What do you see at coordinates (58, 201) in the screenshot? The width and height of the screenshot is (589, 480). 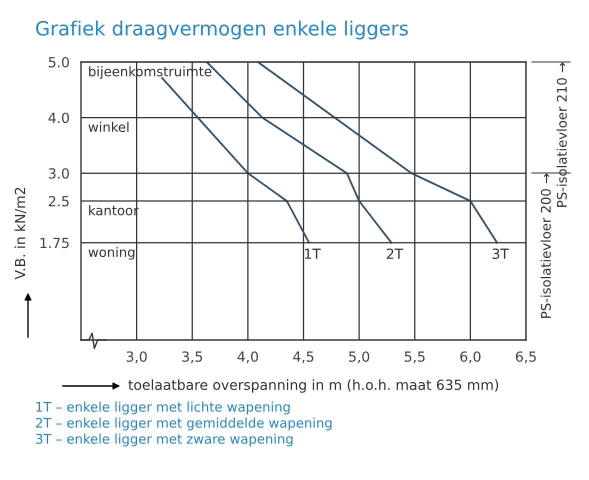 I see `y-tick-label: 2.5` at bounding box center [58, 201].